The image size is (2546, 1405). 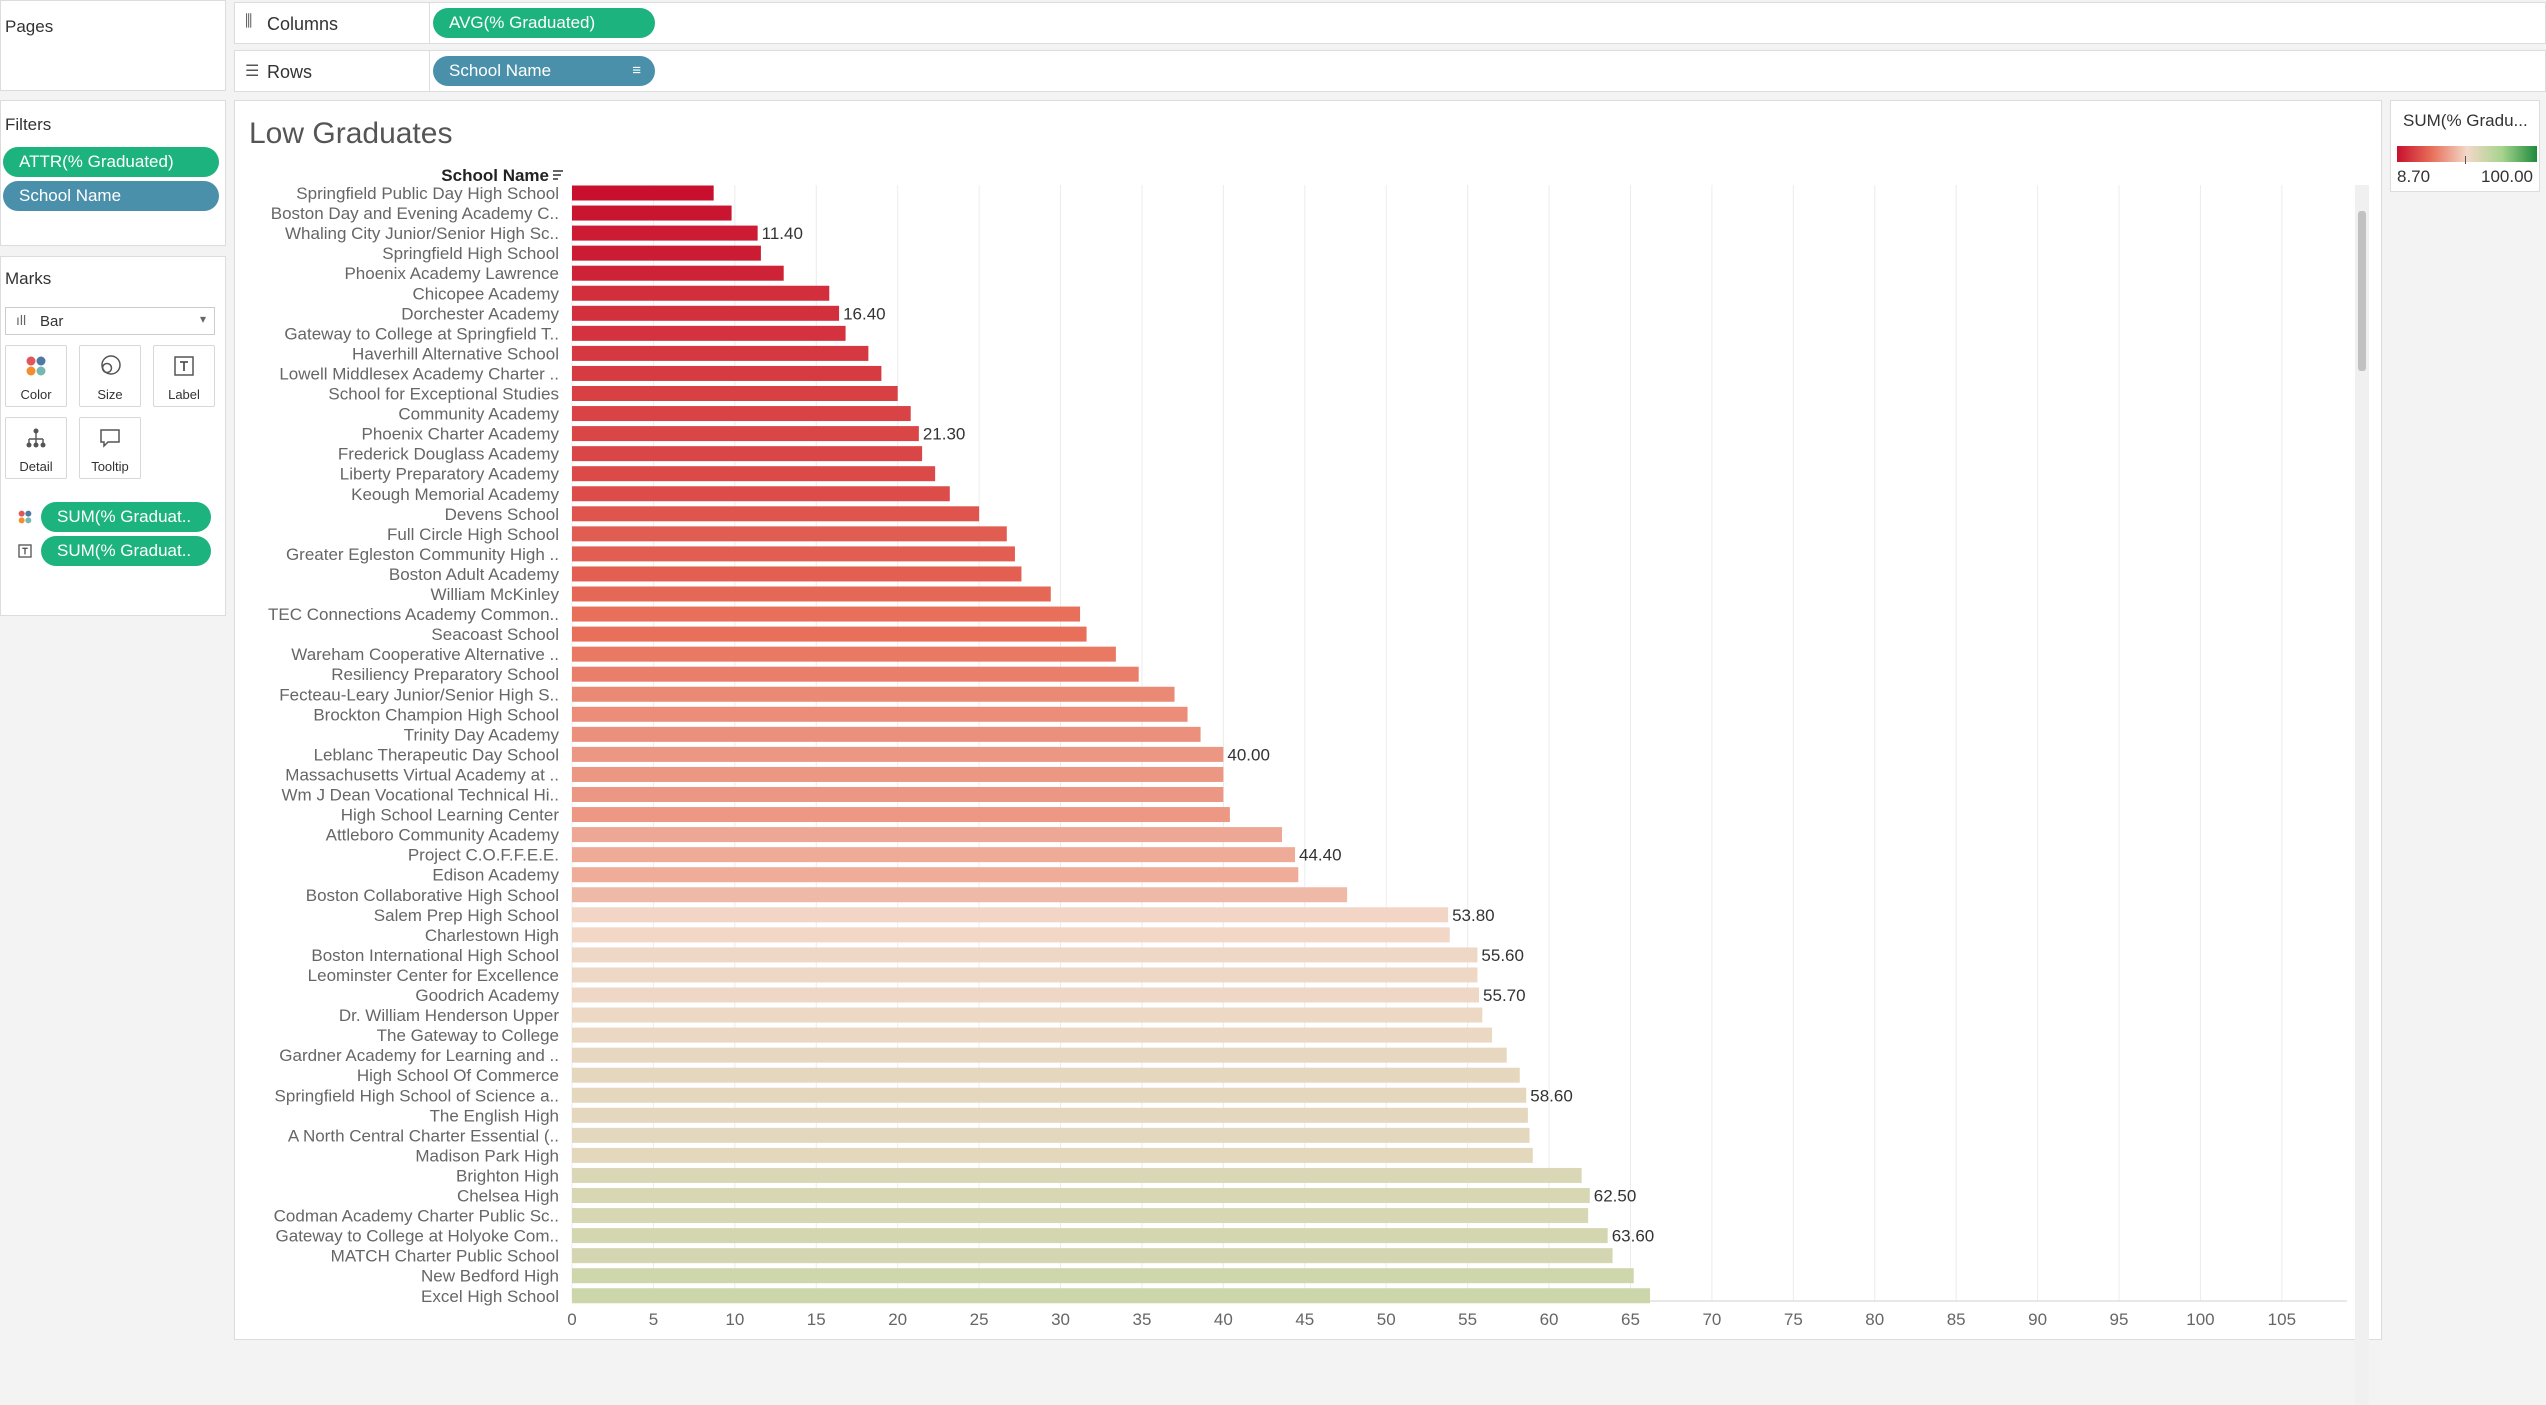 What do you see at coordinates (1502, 955) in the screenshot?
I see `data-label: 55.60` at bounding box center [1502, 955].